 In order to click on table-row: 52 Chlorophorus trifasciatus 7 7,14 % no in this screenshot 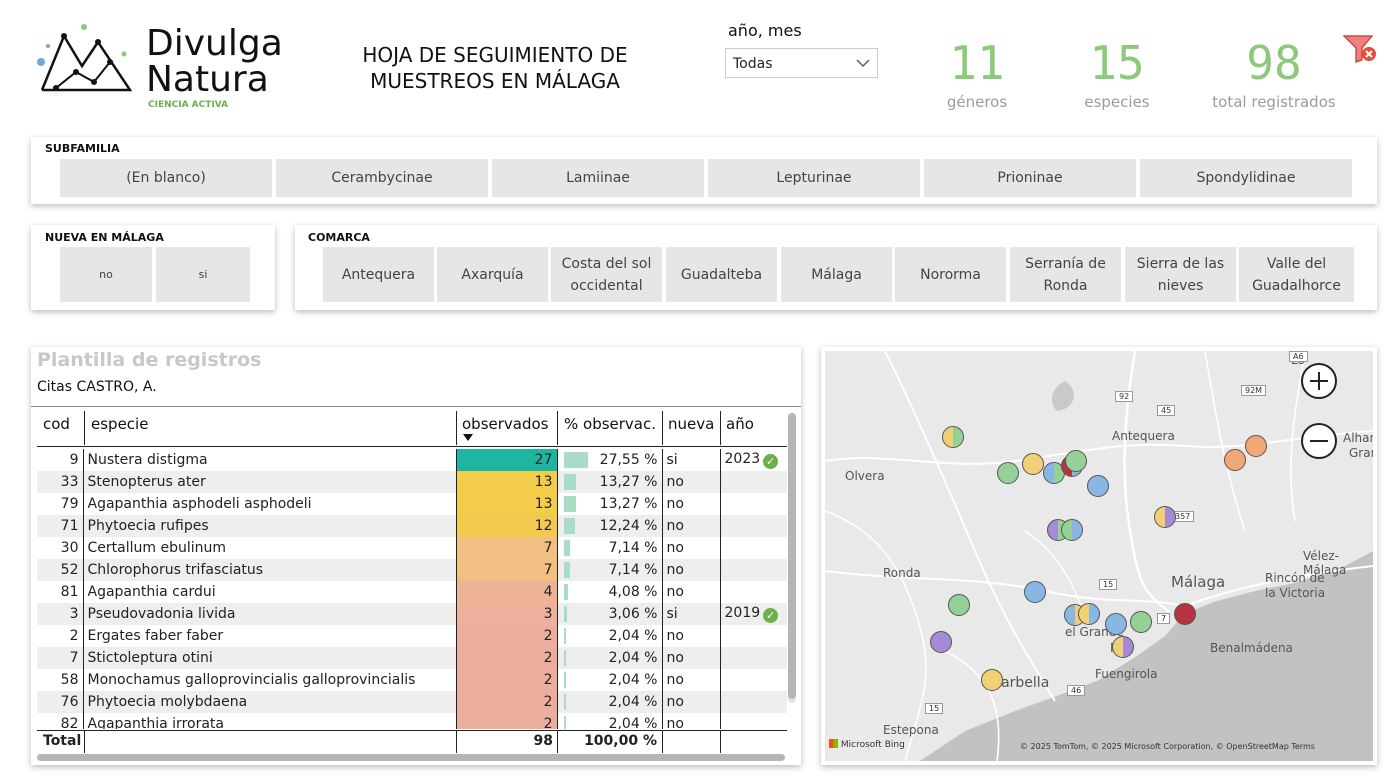, I will do `click(412, 570)`.